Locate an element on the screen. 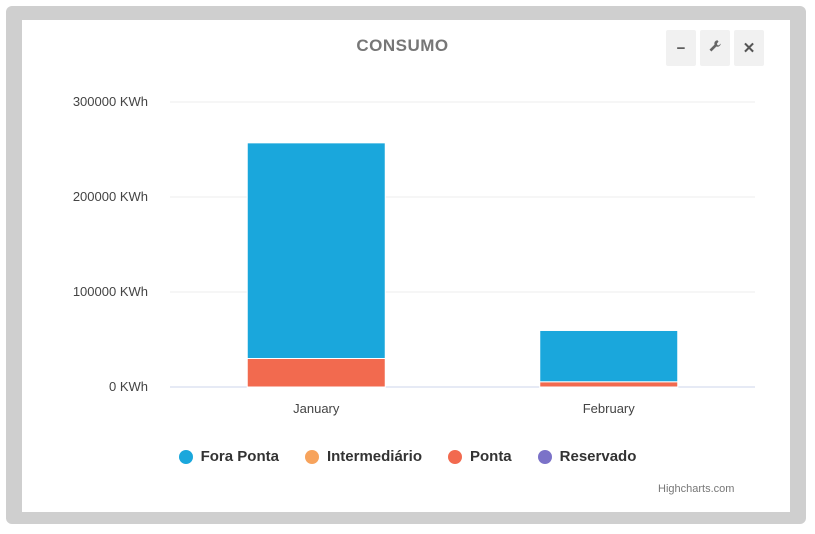  legend-label: Intermediário is located at coordinates (374, 456).